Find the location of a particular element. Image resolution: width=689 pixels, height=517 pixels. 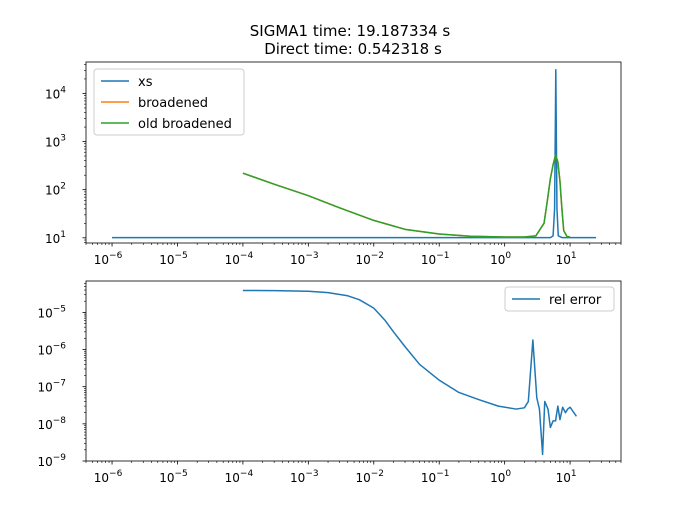

figure-title-line2: Direct time: 0.542318 s is located at coordinates (353, 49).